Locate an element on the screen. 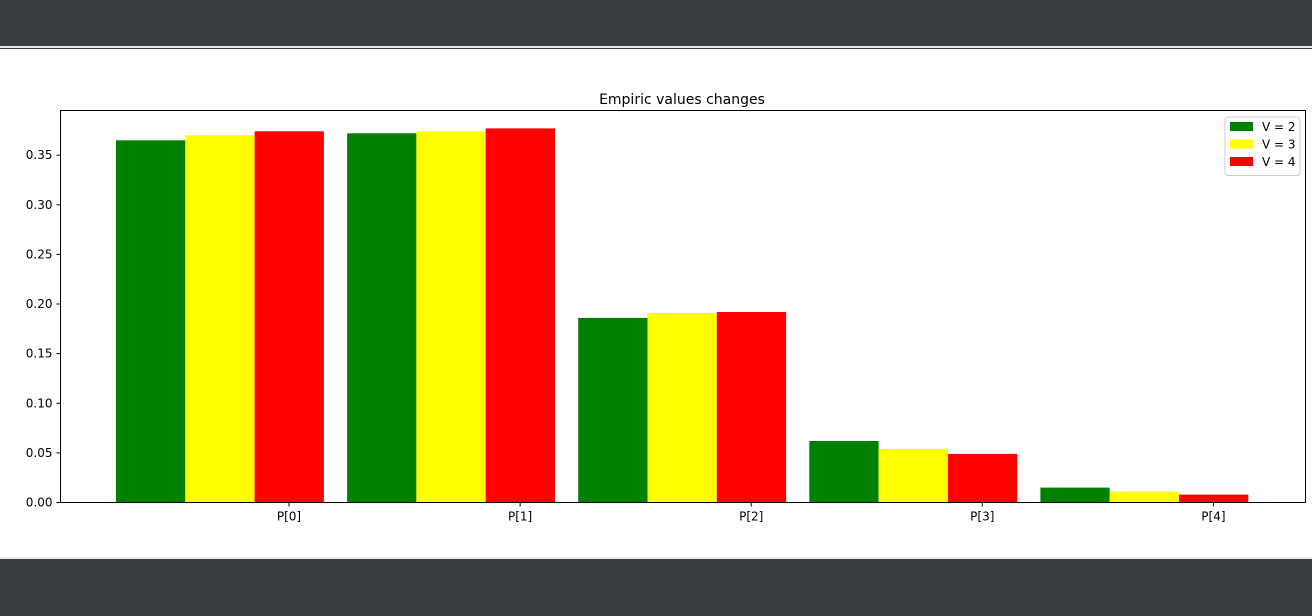 This screenshot has width=1312, height=616. bar-P[0]-series-1 is located at coordinates (151, 321).